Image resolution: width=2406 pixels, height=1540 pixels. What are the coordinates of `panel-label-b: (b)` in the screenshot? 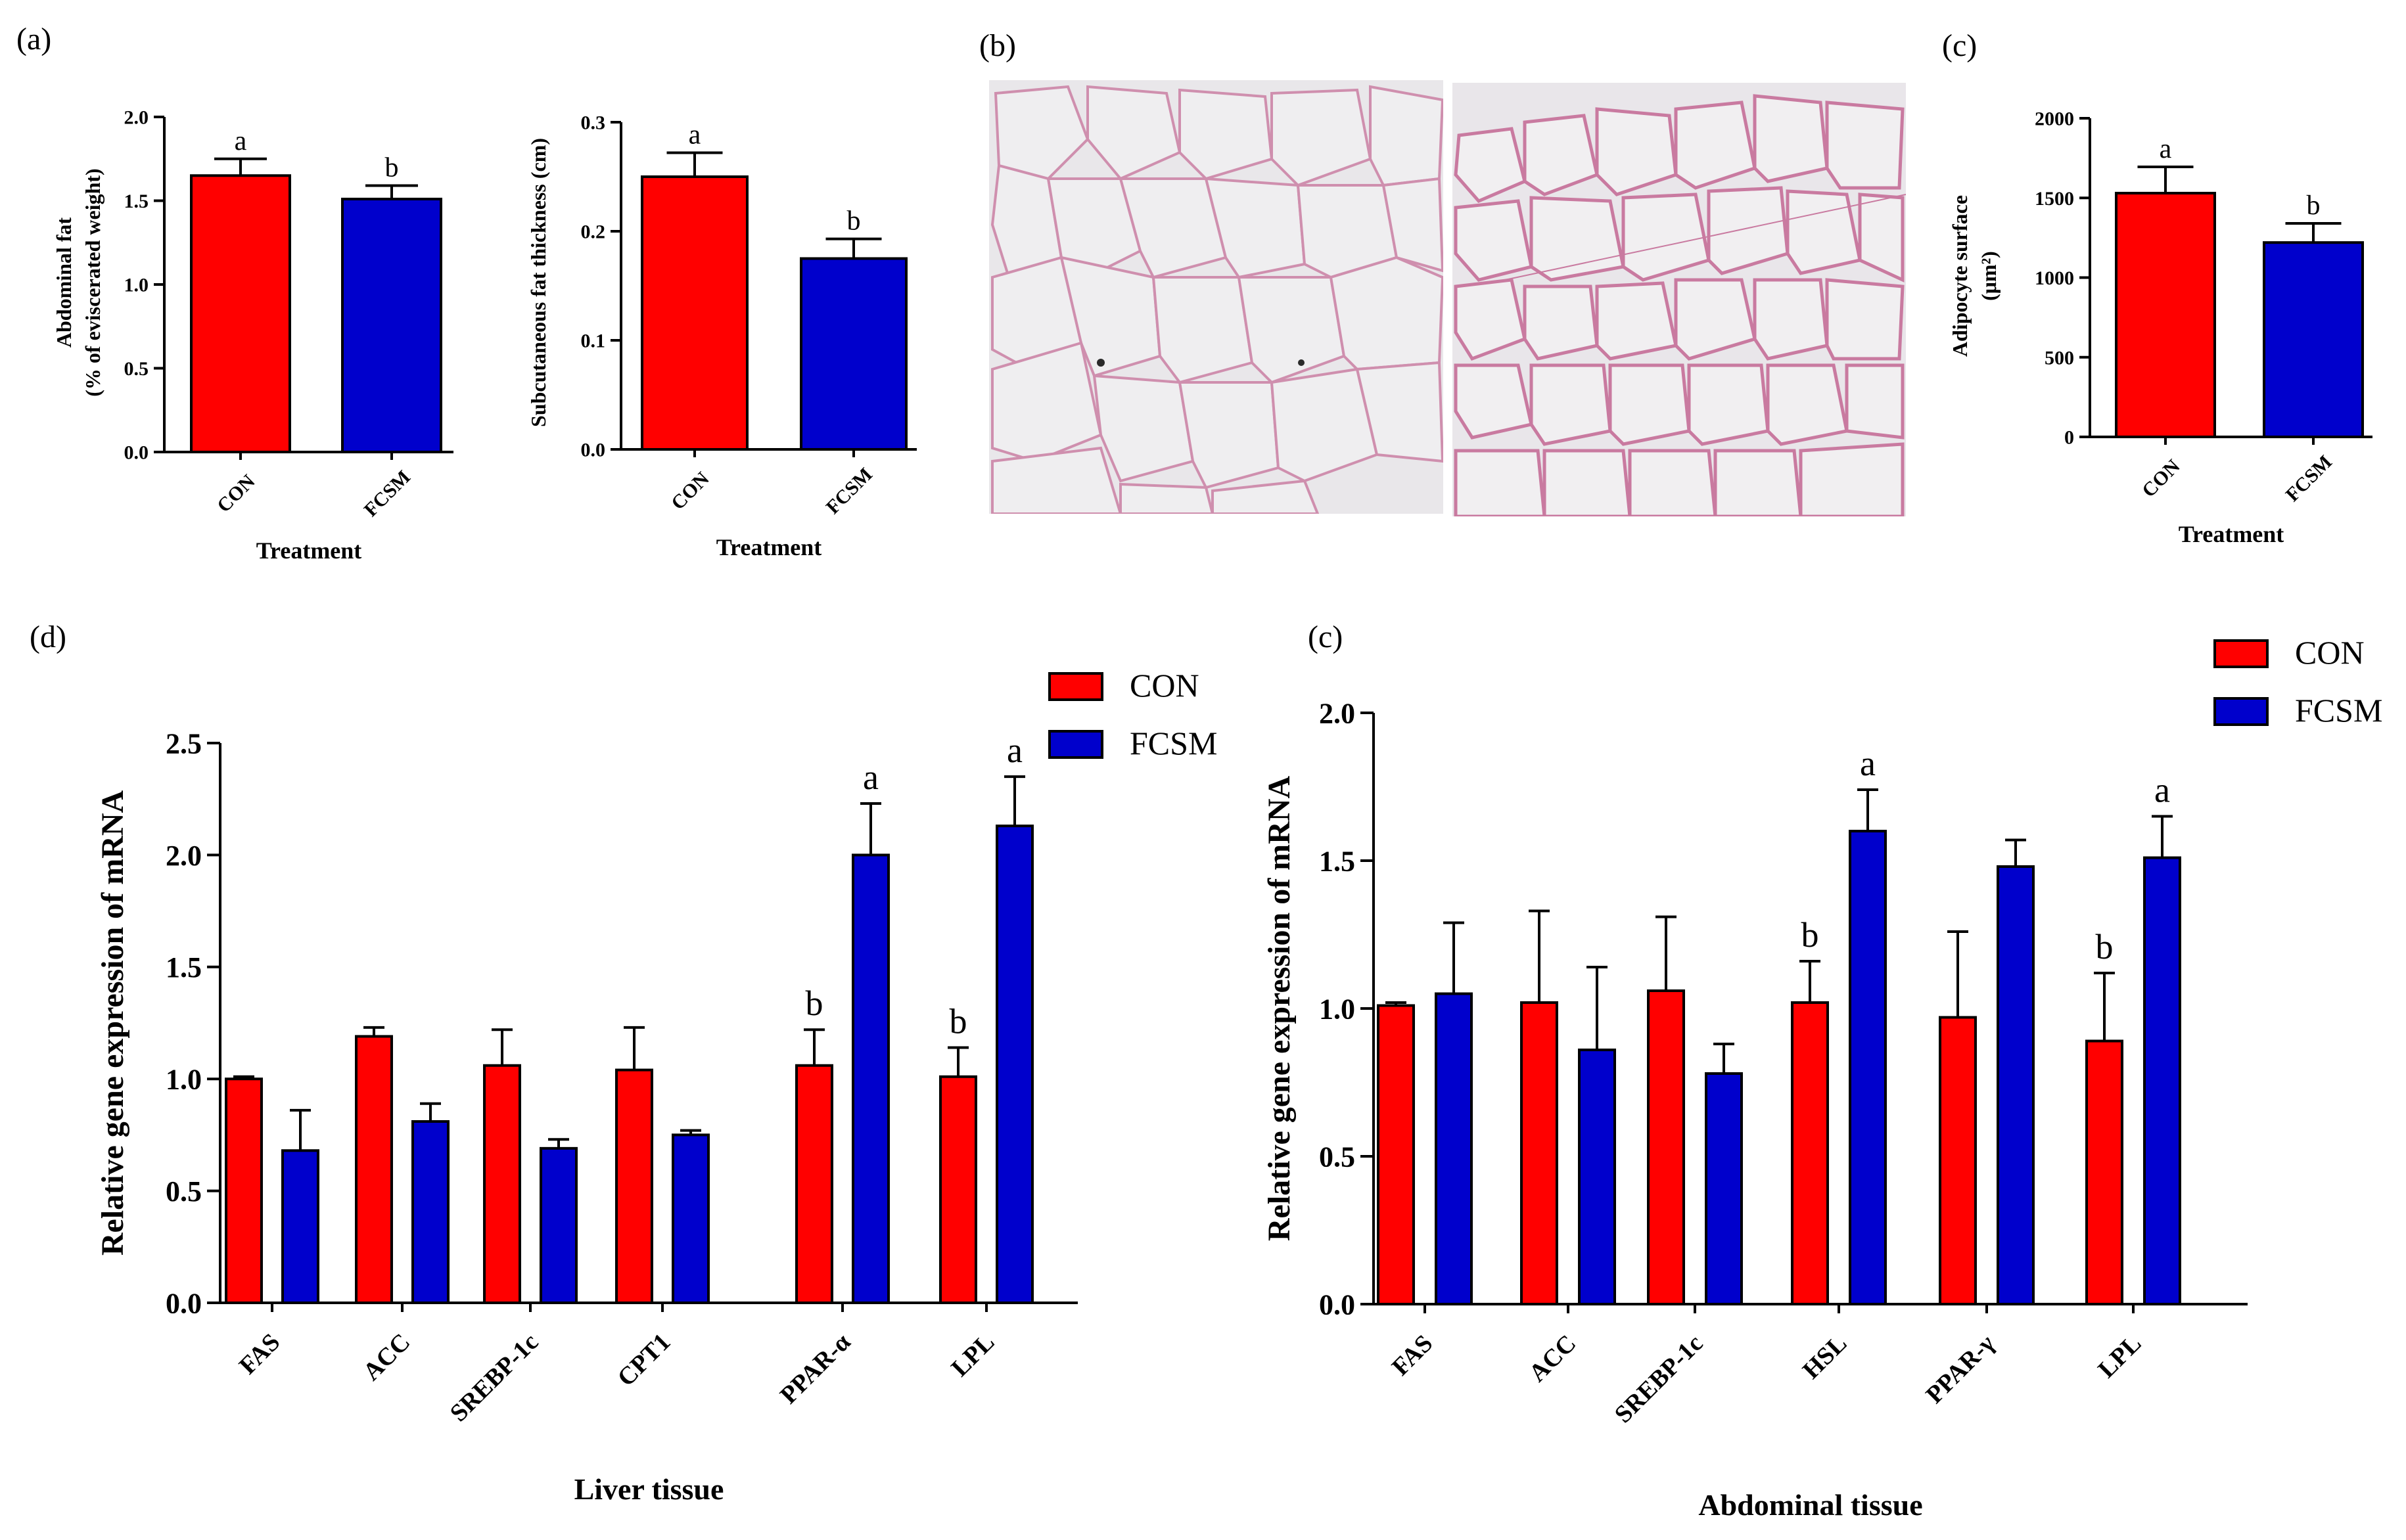 It's located at (997, 45).